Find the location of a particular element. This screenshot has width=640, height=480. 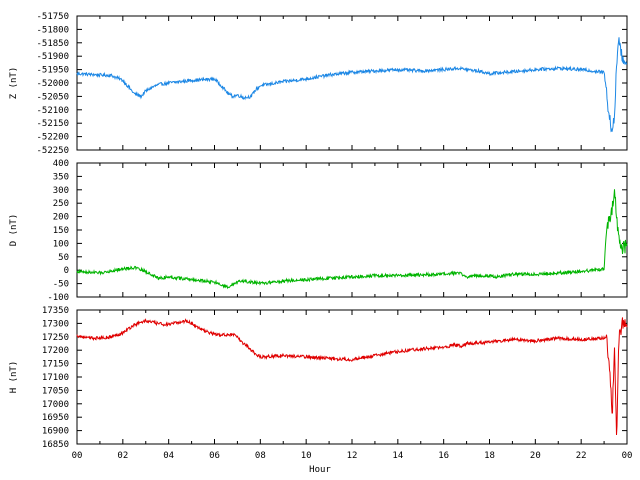

y-tick-label: 250 is located at coordinates (61, 204).